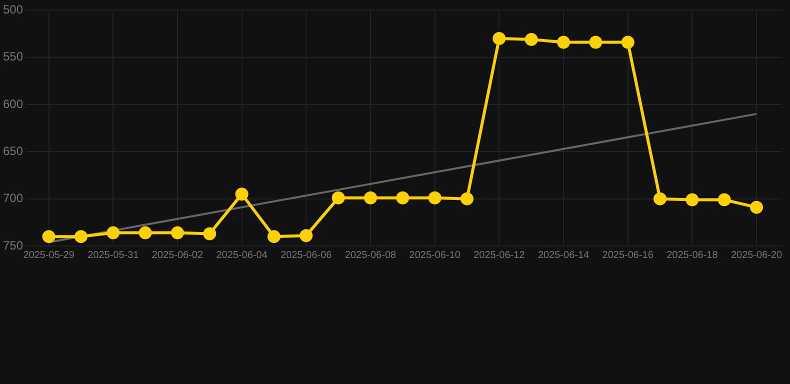 The width and height of the screenshot is (790, 384). I want to click on x-tick-label: 2025-06-18, so click(692, 255).